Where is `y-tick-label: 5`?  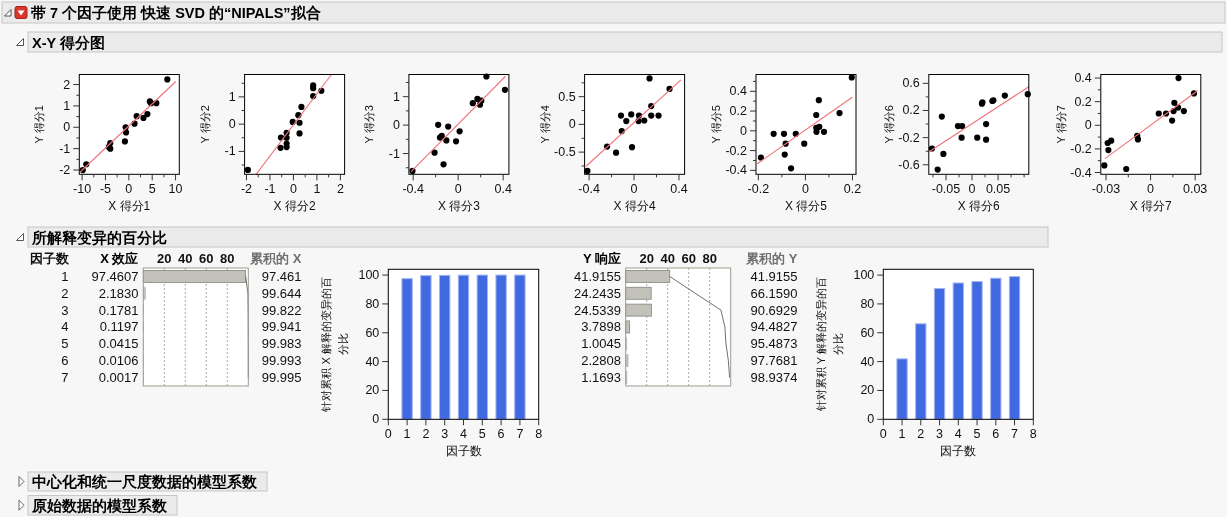
y-tick-label: 5 is located at coordinates (65, 344).